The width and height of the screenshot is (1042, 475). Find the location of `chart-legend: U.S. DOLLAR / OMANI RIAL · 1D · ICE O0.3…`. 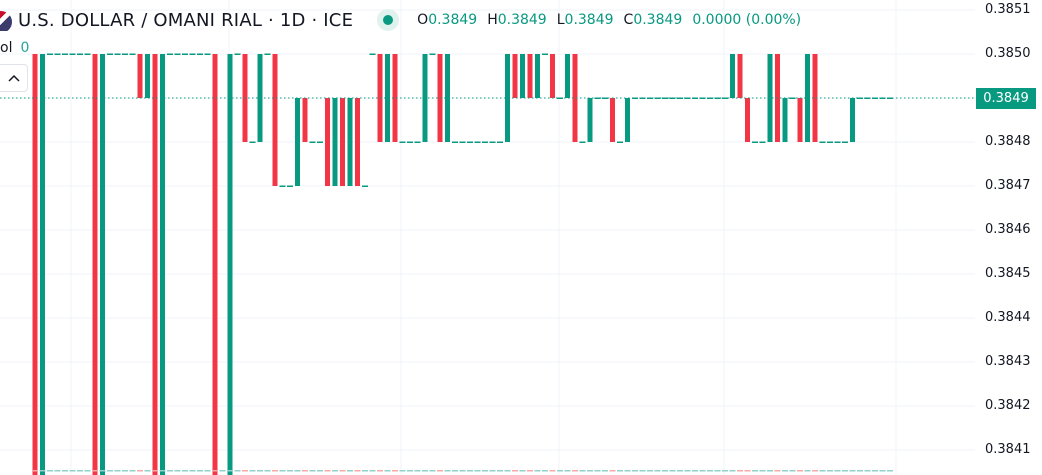

chart-legend: U.S. DOLLAR / OMANI RIAL · 1D · ICE O0.3… is located at coordinates (400, 20).